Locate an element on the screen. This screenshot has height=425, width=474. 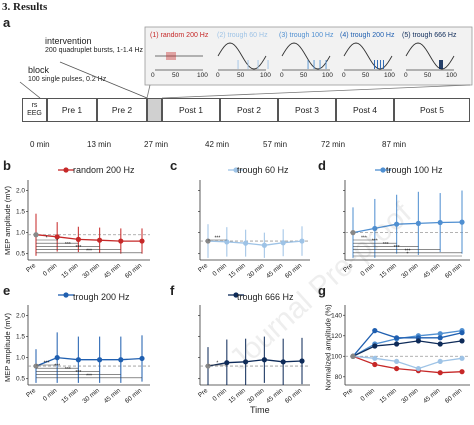
condition-label-1: (1) random 200 Hz is located at coordinates (179, 35).